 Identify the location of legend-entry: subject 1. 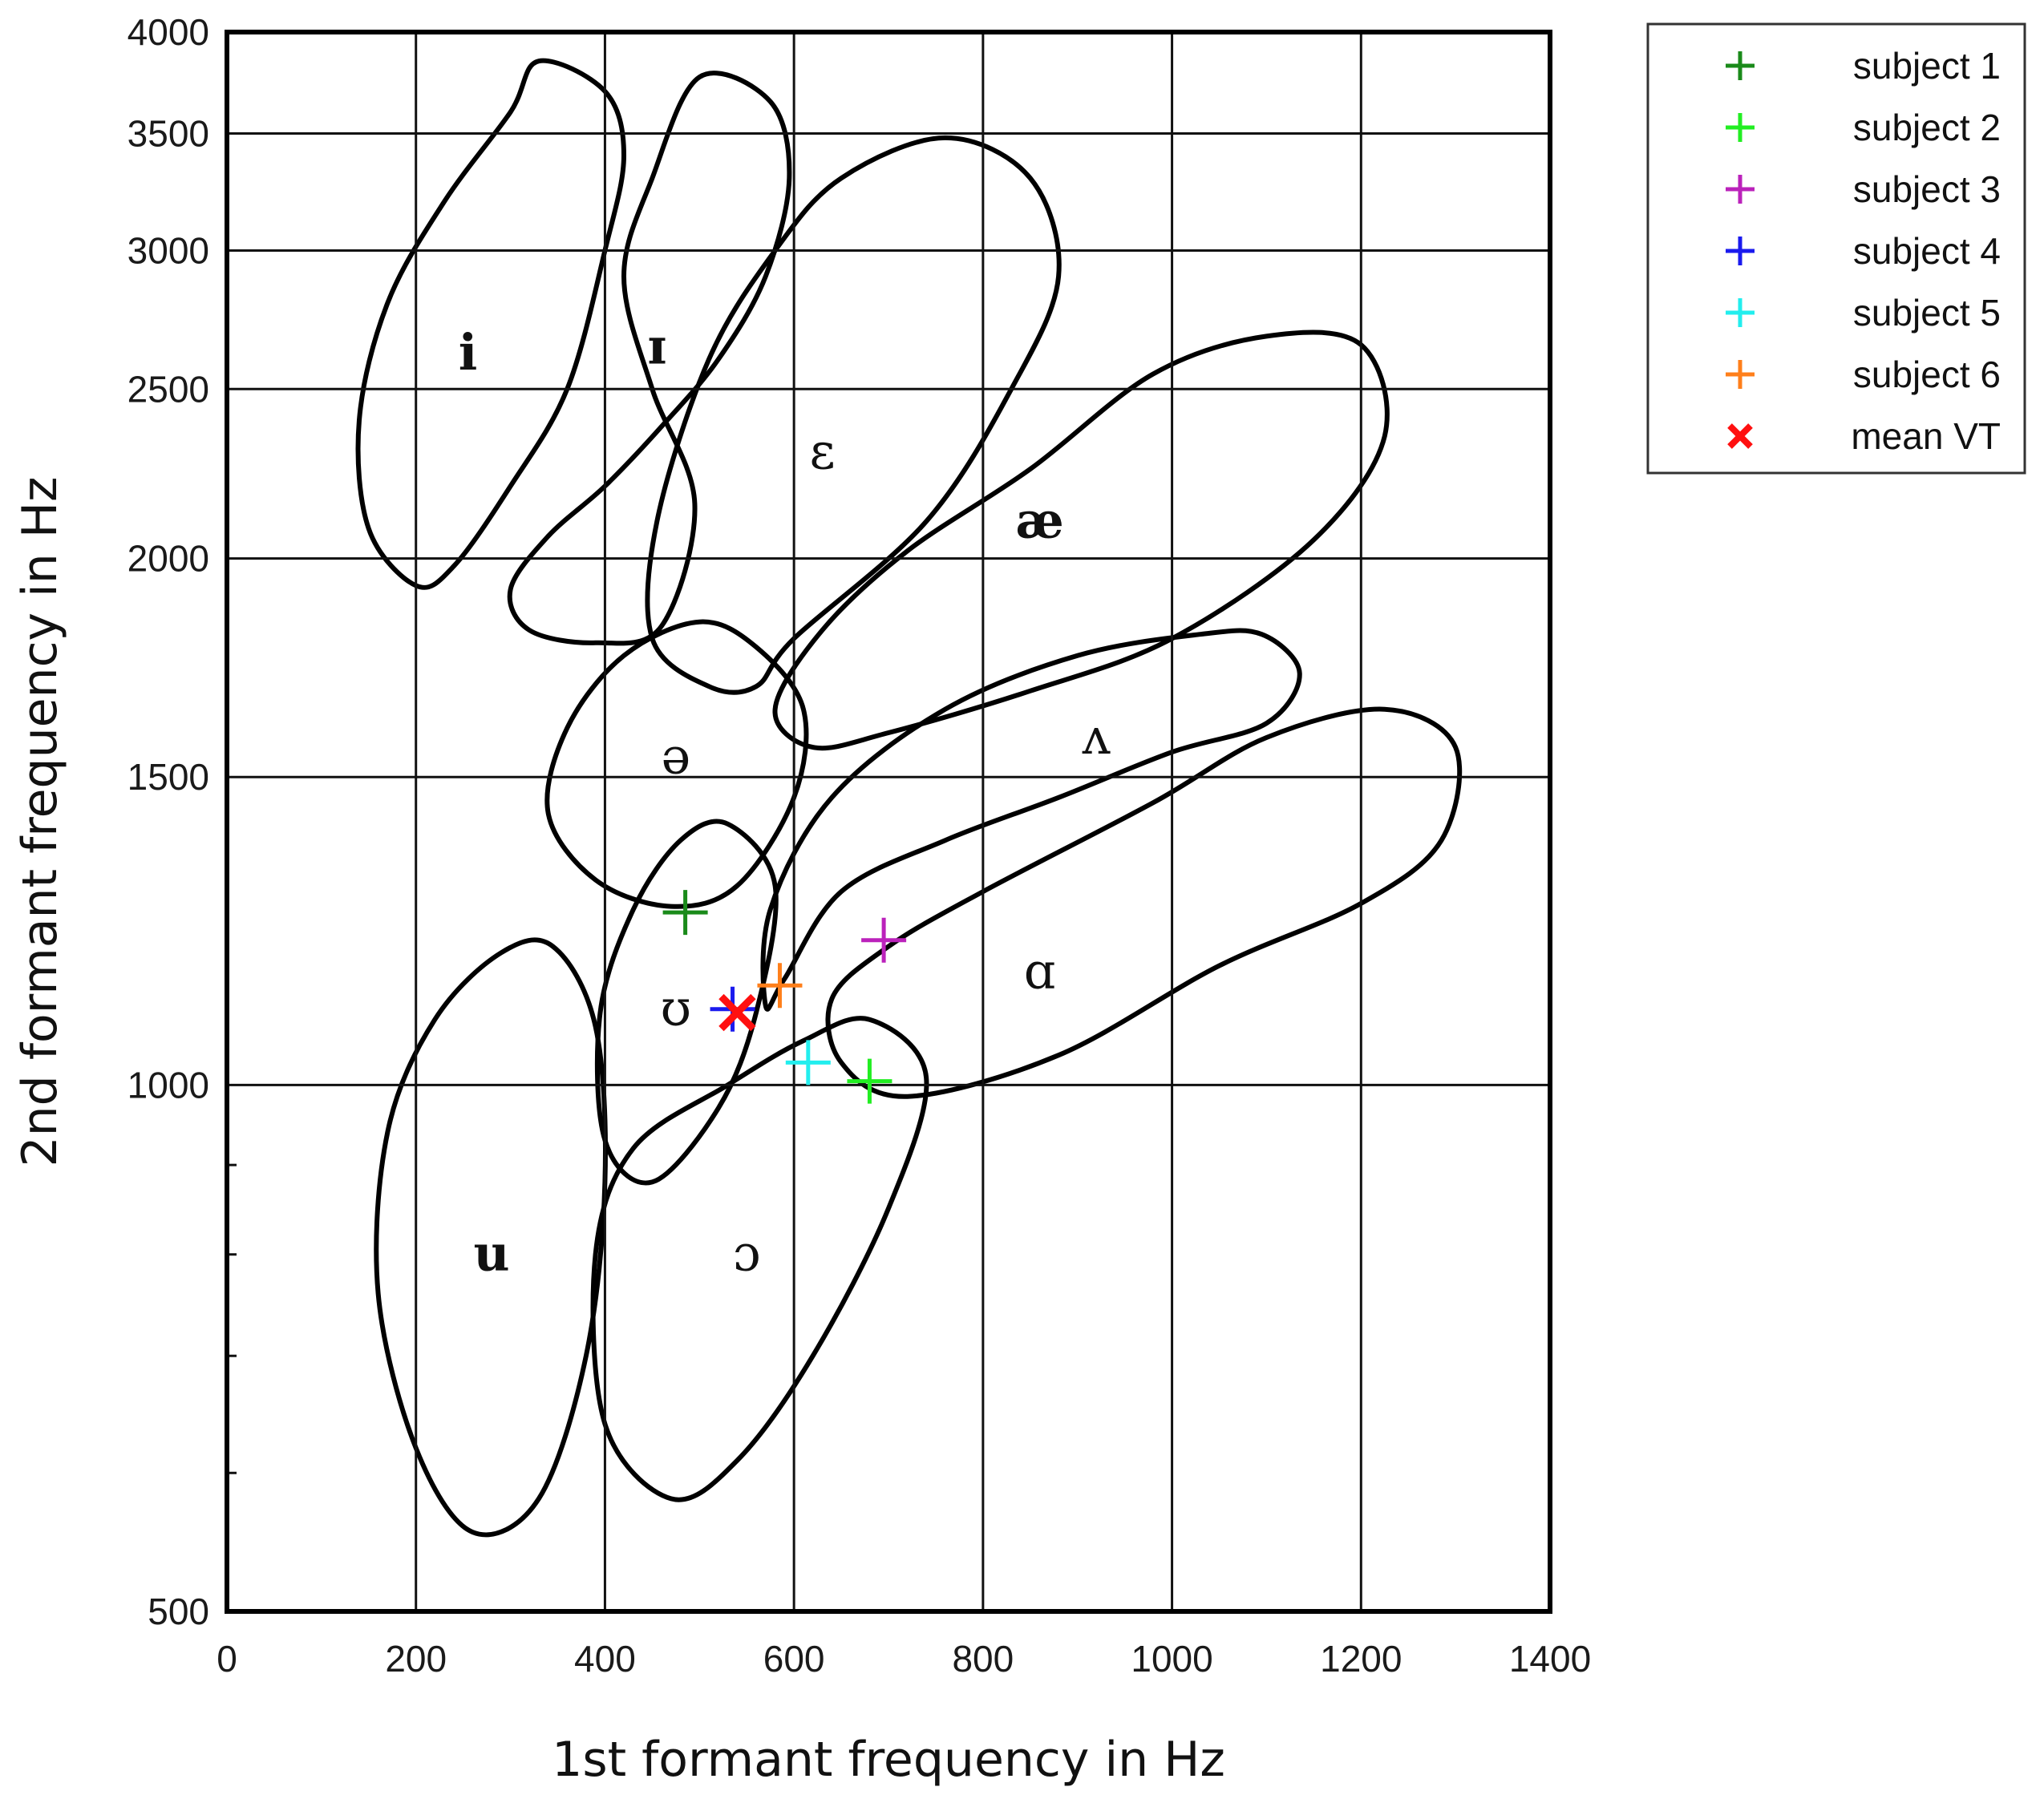
(1863, 66).